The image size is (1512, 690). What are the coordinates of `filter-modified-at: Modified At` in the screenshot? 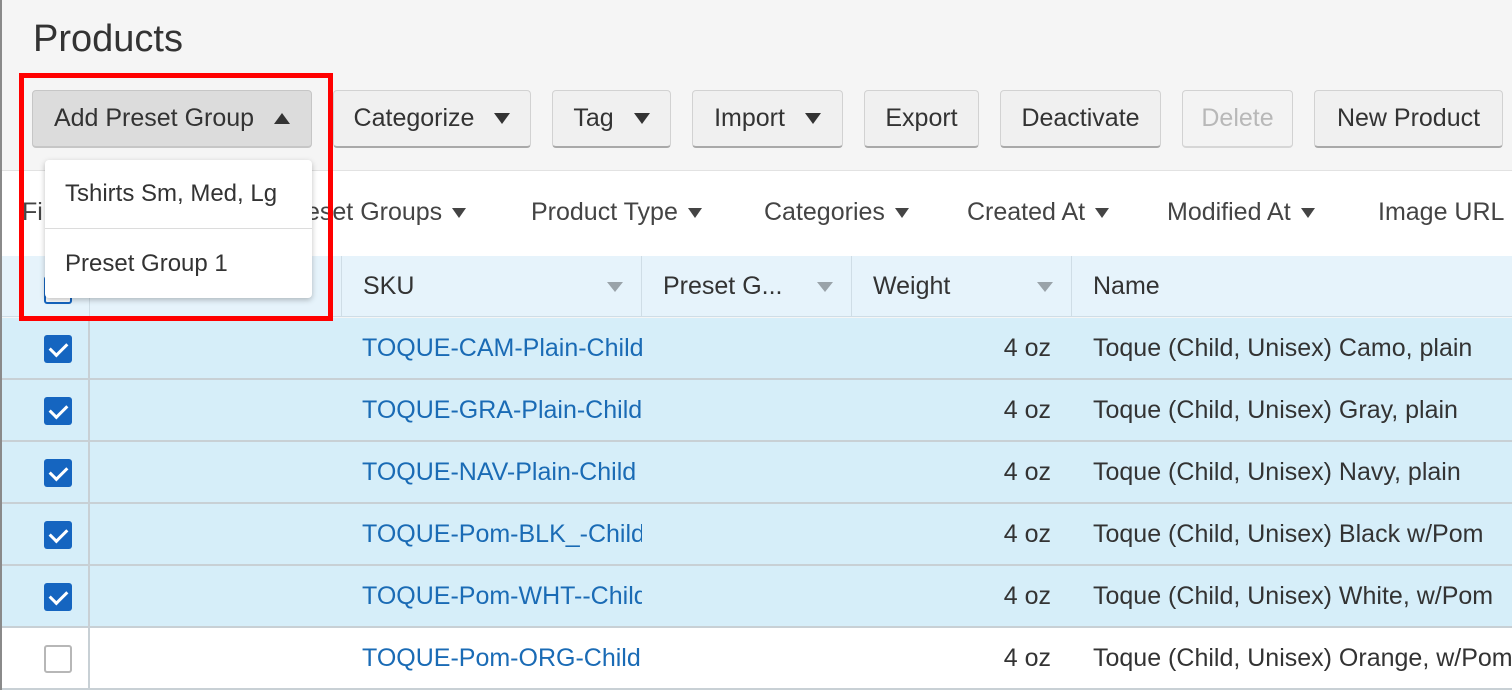 It's located at (1241, 212).